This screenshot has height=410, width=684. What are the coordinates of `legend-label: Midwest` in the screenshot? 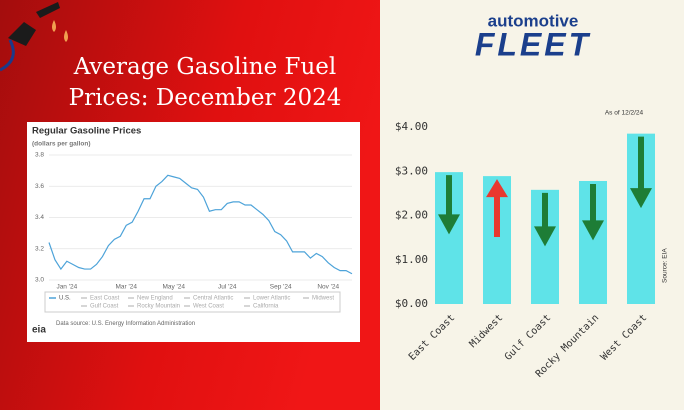 It's located at (323, 299).